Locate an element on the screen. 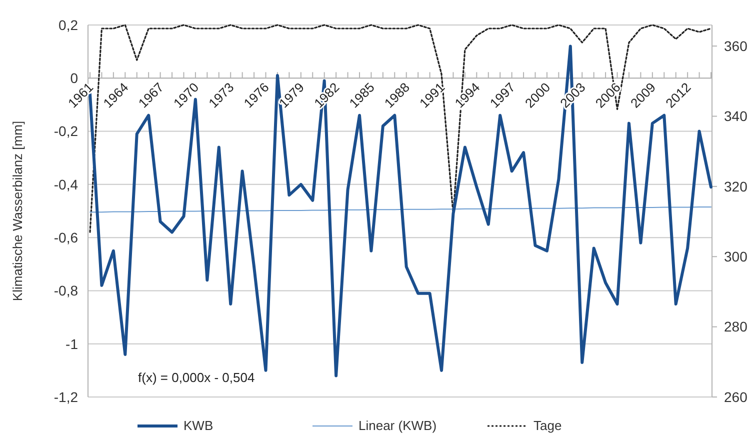  y2-tick-label: 260 is located at coordinates (736, 396).